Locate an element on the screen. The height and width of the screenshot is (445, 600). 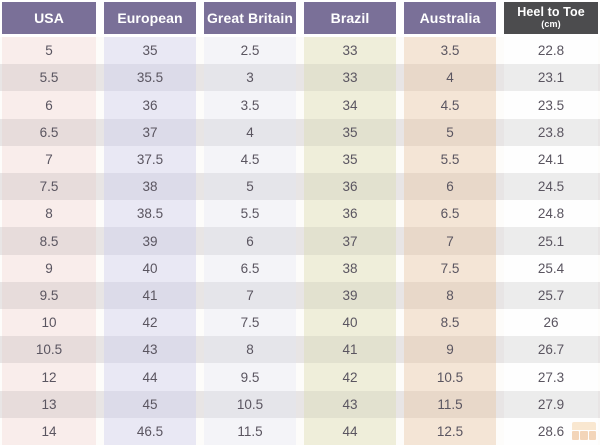
table-row: 9.5 41 7 39 8 25.7 is located at coordinates (300, 295).